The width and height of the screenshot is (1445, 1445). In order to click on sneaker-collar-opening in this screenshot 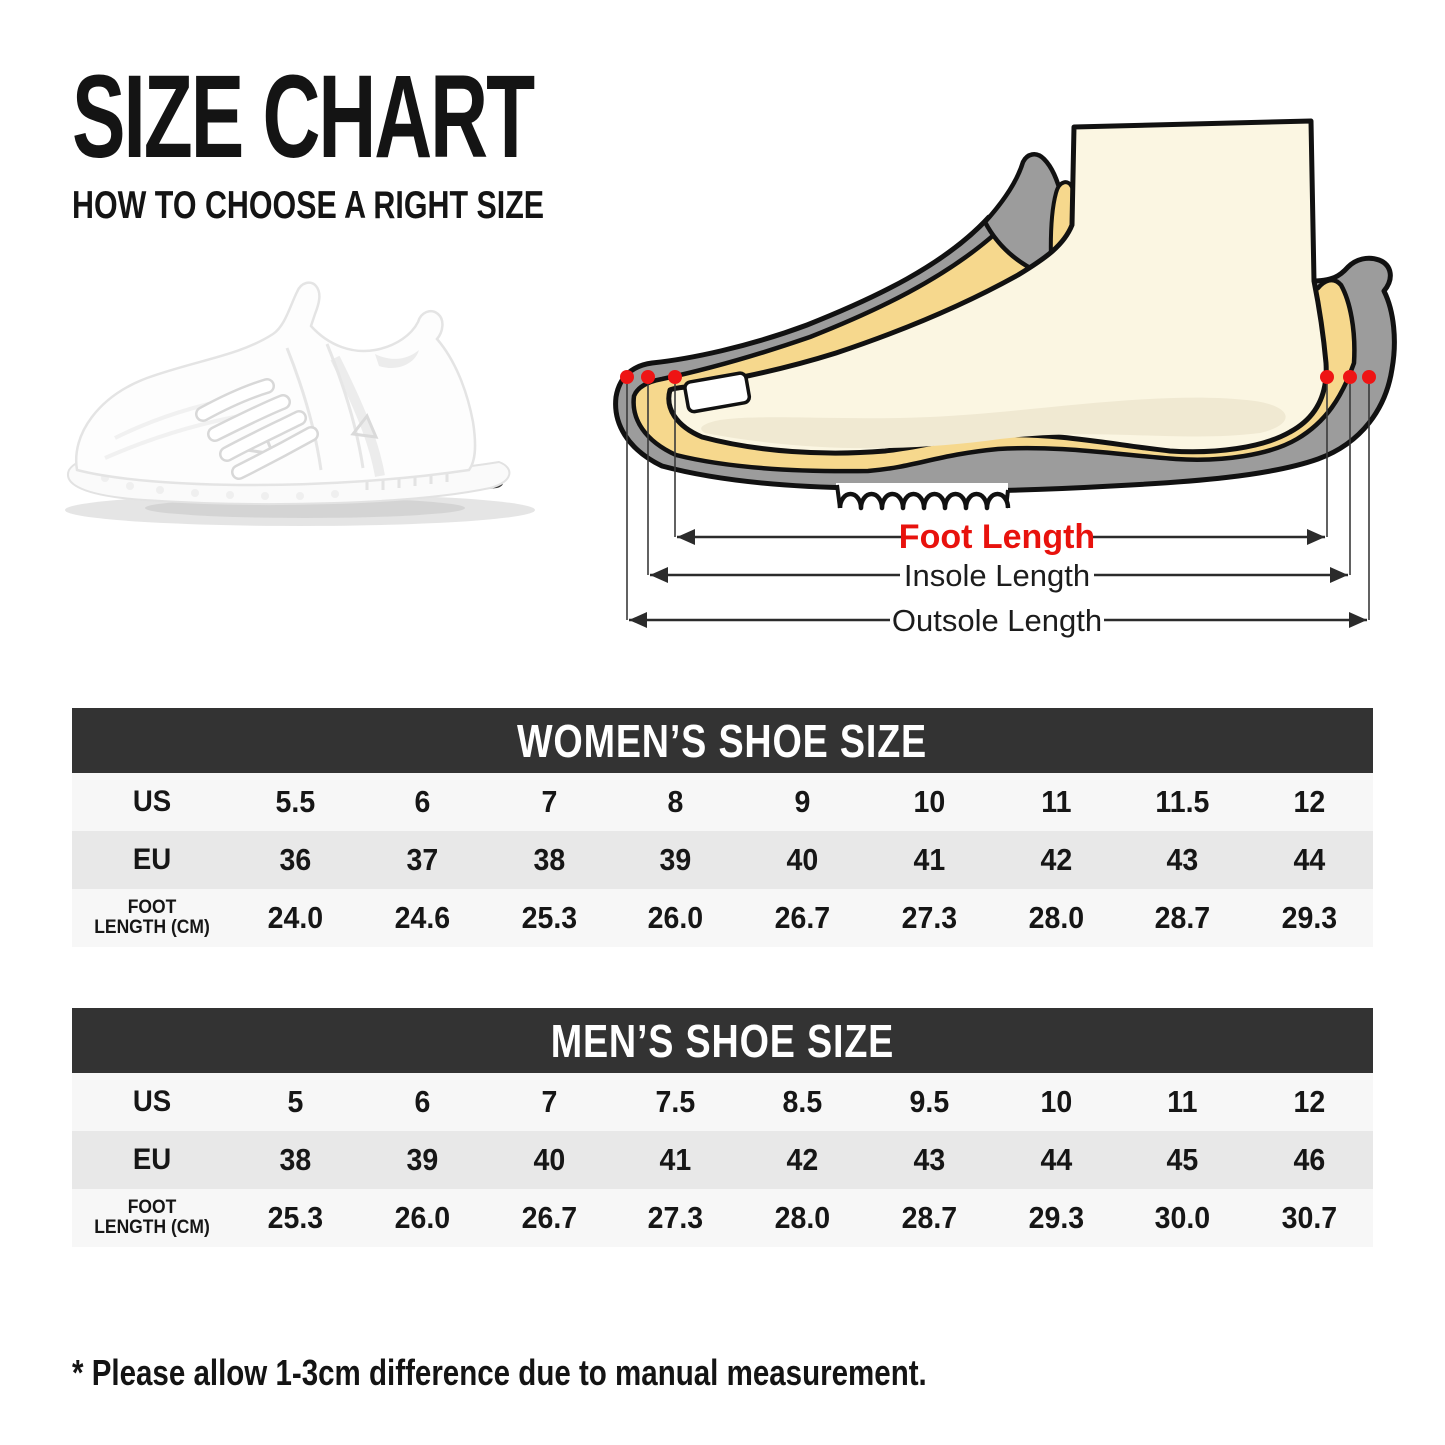, I will do `click(397, 359)`.